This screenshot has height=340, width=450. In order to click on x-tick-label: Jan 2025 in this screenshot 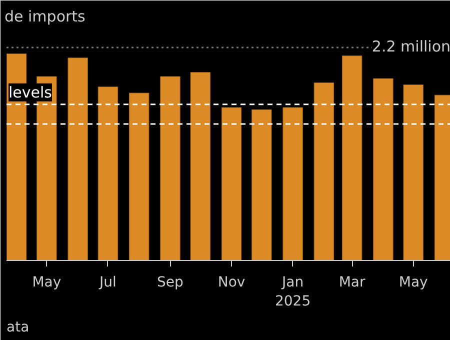, I will do `click(292, 292)`.